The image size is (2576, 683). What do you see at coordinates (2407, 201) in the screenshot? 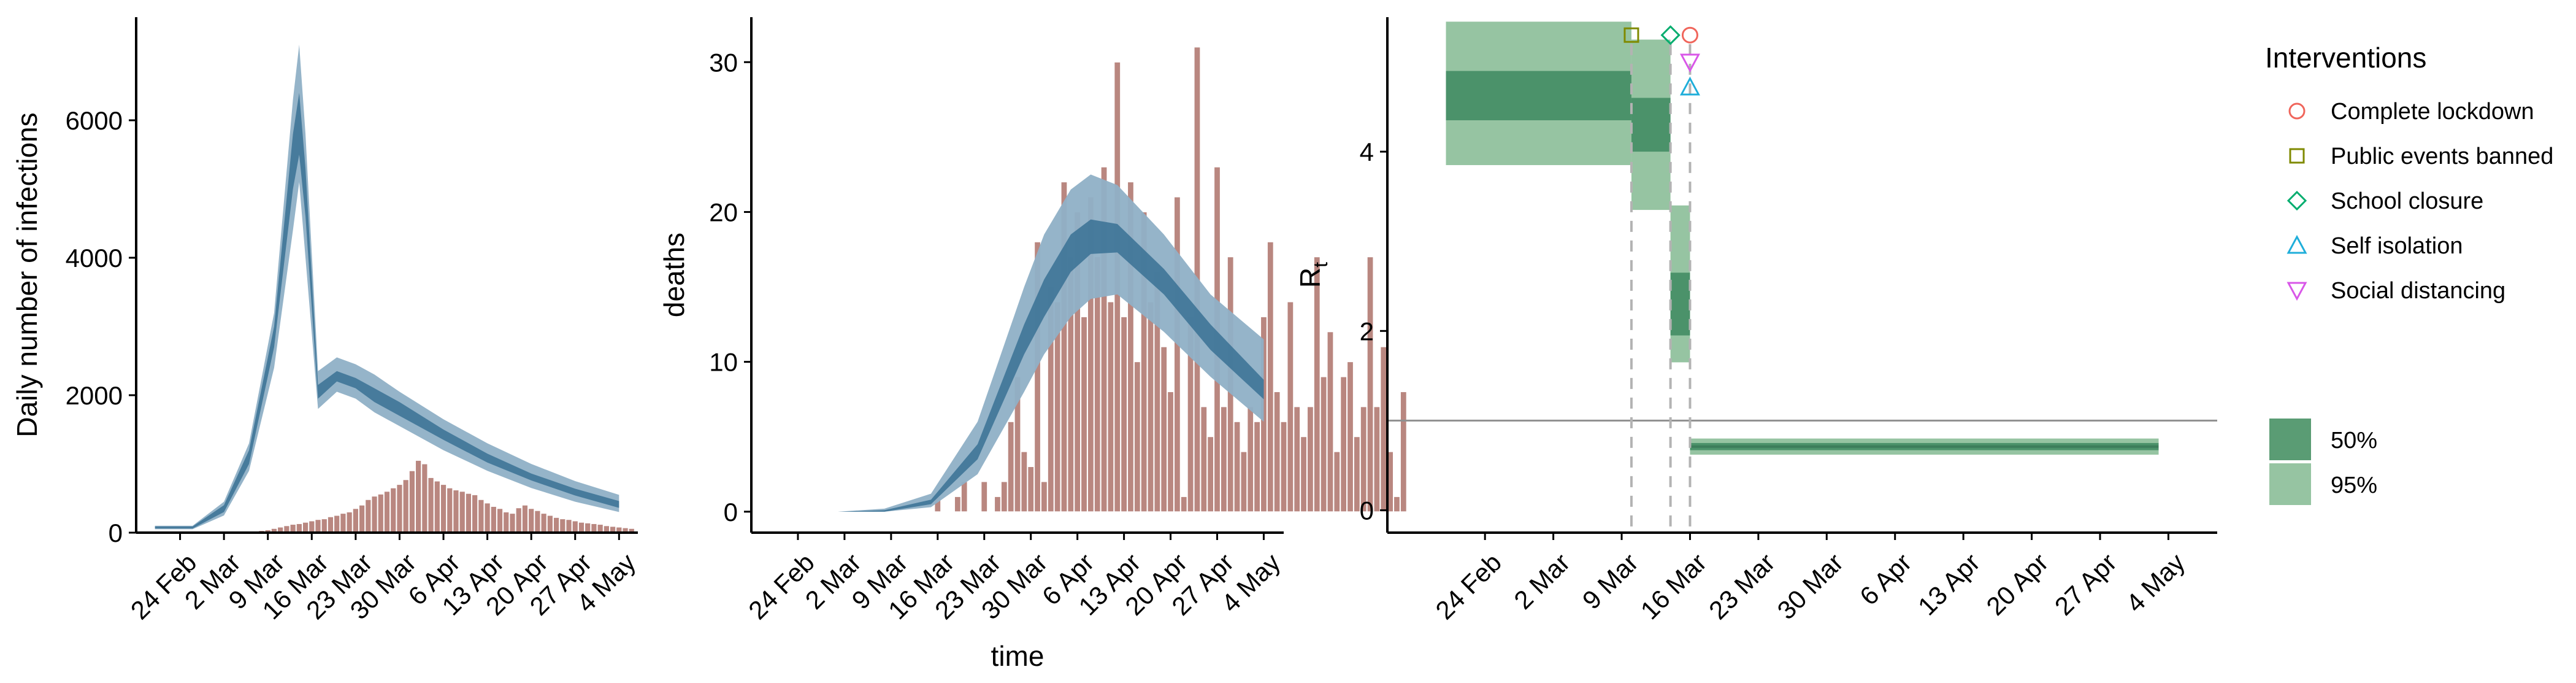
I see `legend-label: School closure` at bounding box center [2407, 201].